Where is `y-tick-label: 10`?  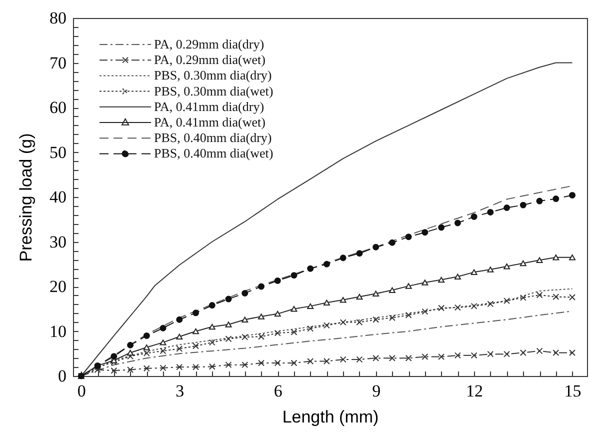 y-tick-label: 10 is located at coordinates (58, 331).